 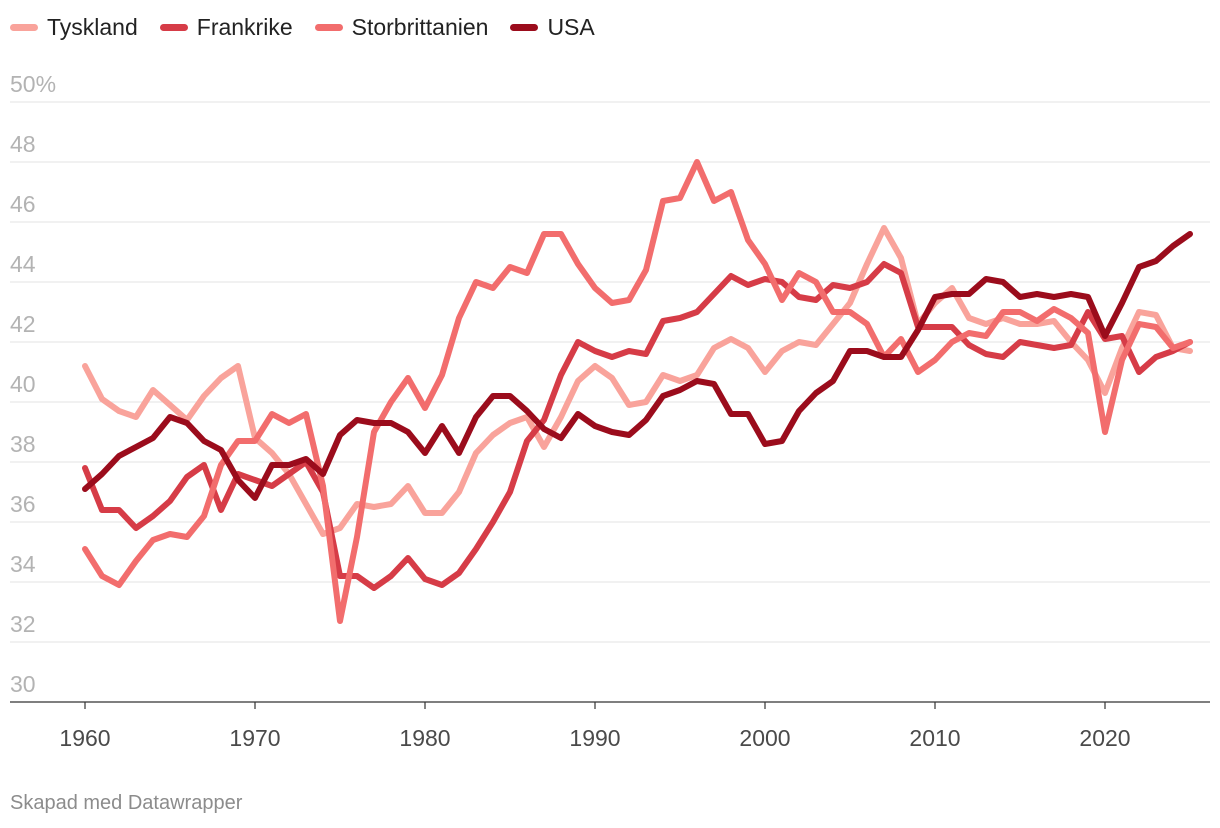 What do you see at coordinates (24, 27) in the screenshot?
I see `legend-swatch-tyskland` at bounding box center [24, 27].